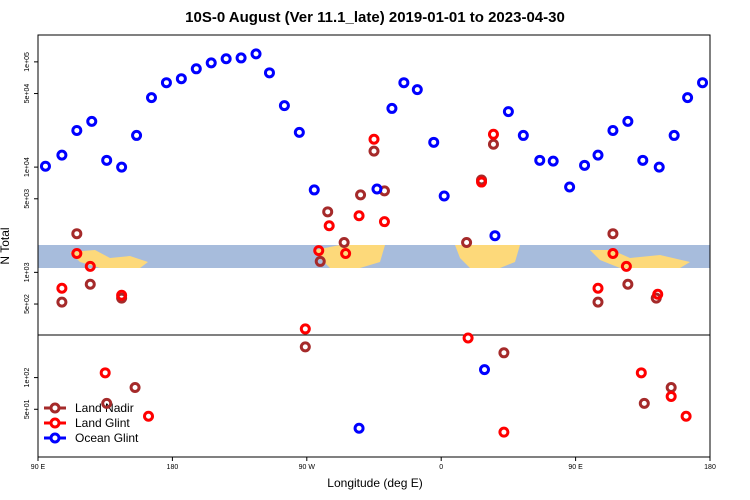 The image size is (750, 500). I want to click on legend-label: Ocean Glint, so click(107, 438).